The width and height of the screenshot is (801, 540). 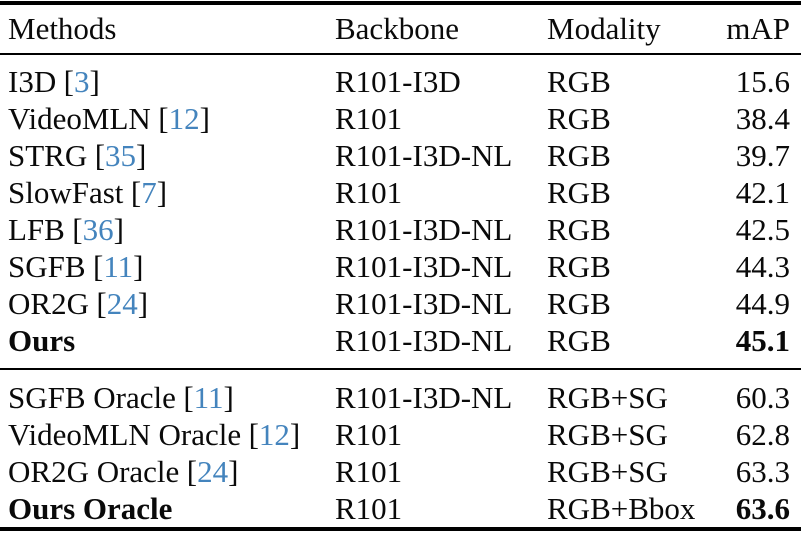 What do you see at coordinates (36, 229) in the screenshot?
I see `method-name: LFB` at bounding box center [36, 229].